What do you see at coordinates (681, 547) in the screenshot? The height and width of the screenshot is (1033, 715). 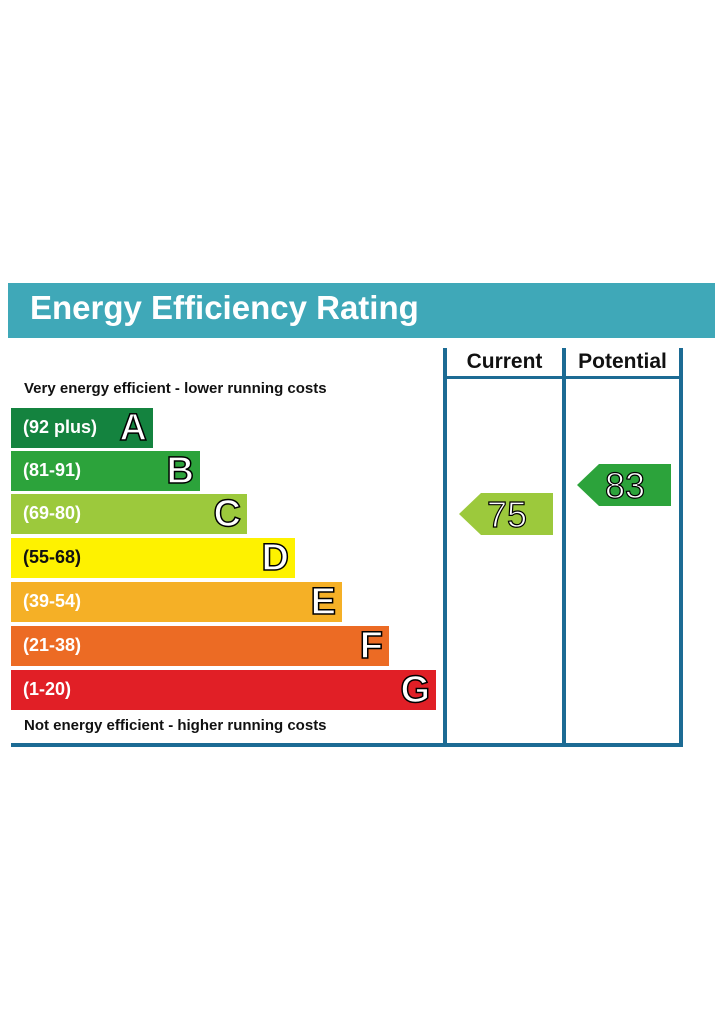 I see `frame-right-border` at bounding box center [681, 547].